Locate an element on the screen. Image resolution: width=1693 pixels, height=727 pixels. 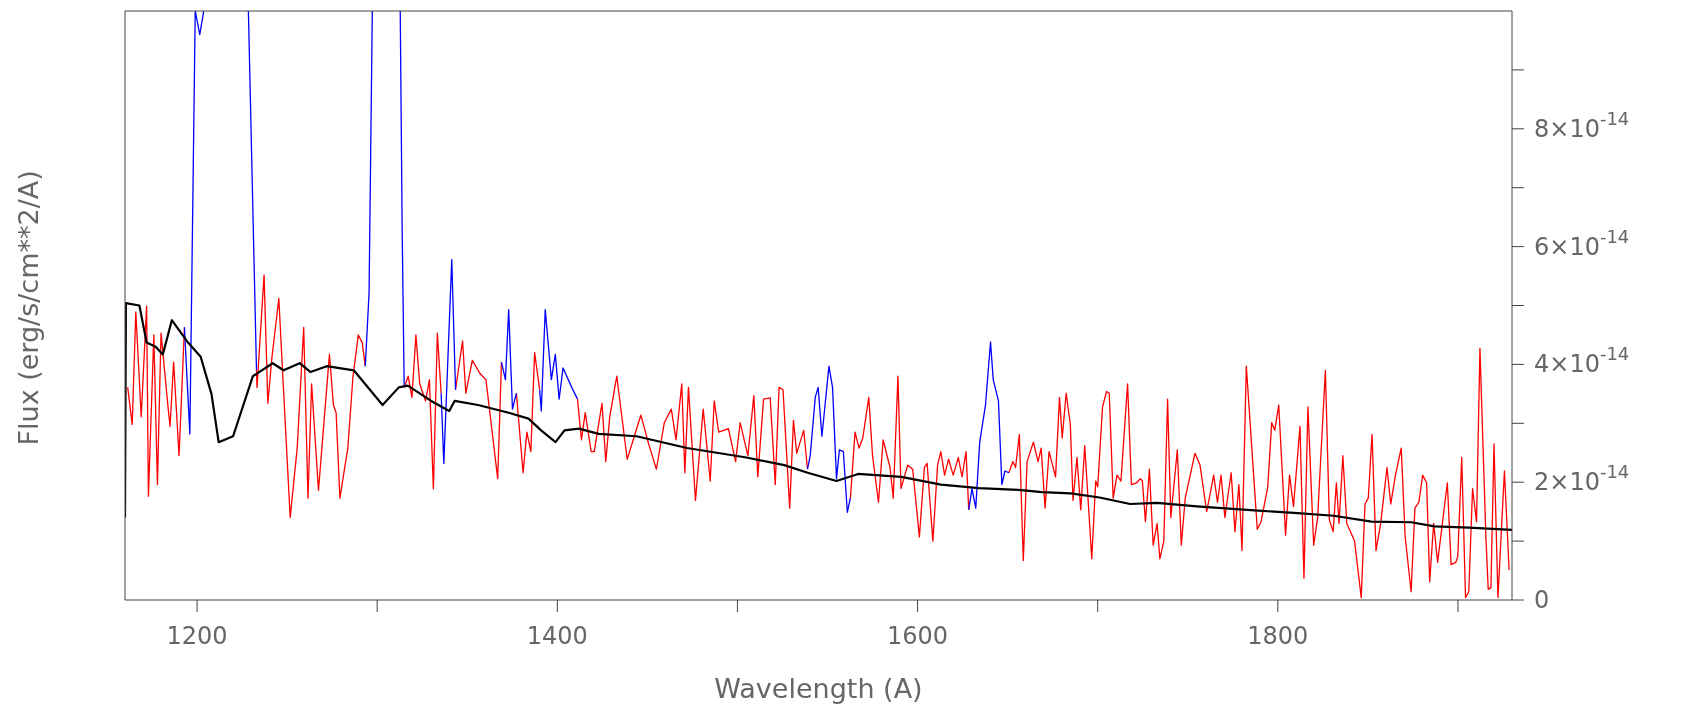
y-tick-label: 4×10$^{-14}$ is located at coordinates (1582, 361).